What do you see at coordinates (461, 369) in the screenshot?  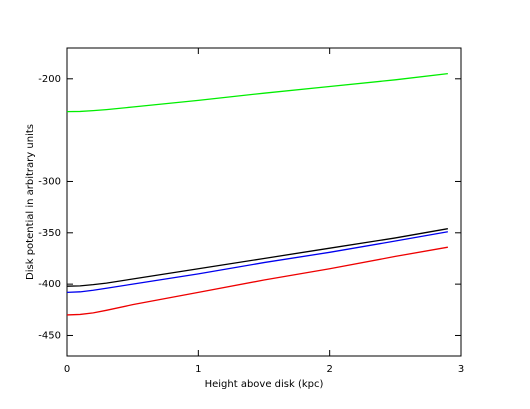 I see `x-tick-label: 3` at bounding box center [461, 369].